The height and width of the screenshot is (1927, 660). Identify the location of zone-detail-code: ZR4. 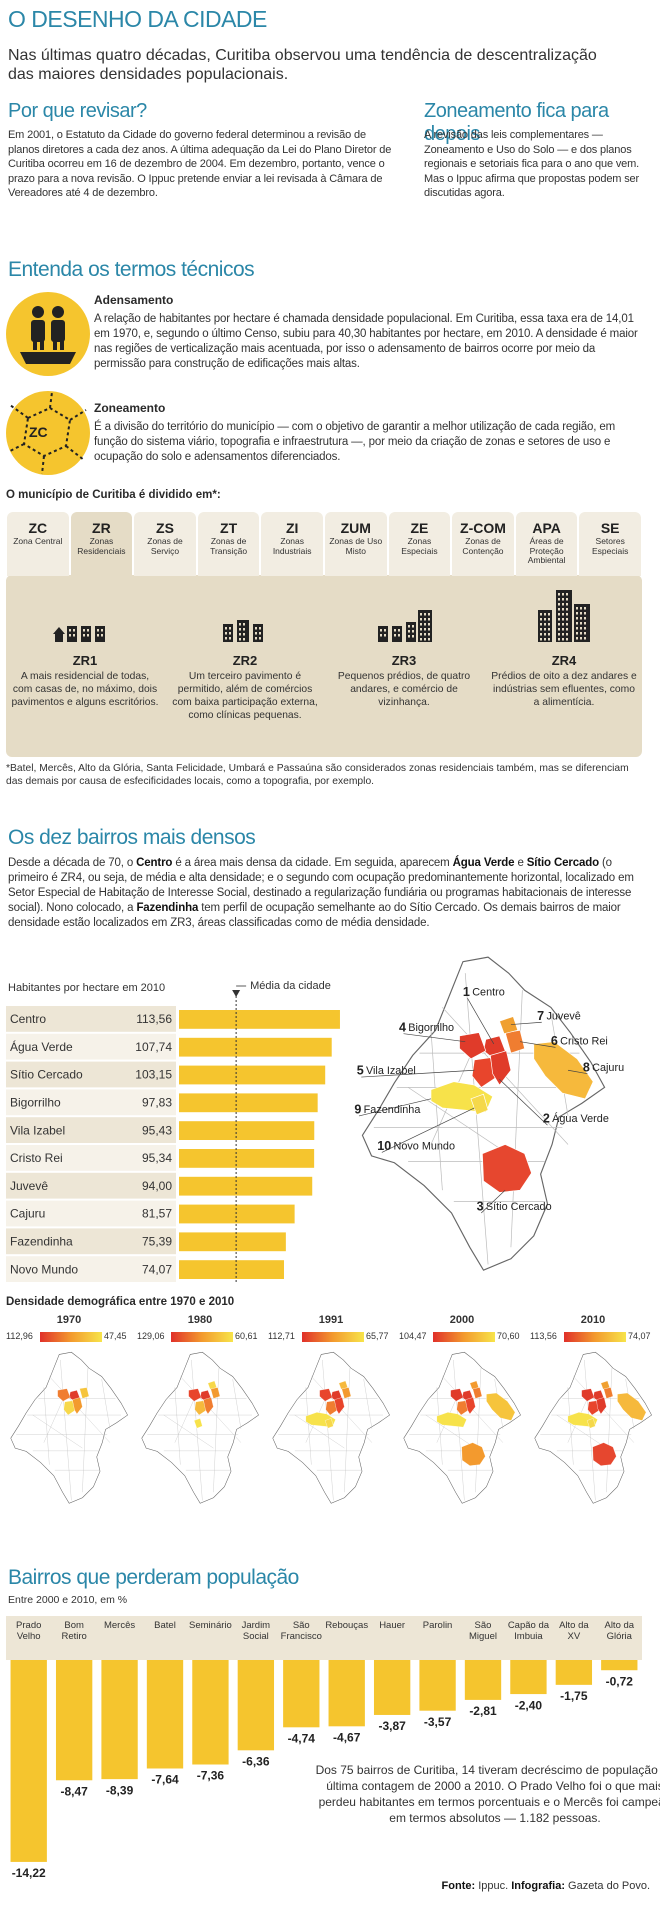
(564, 660).